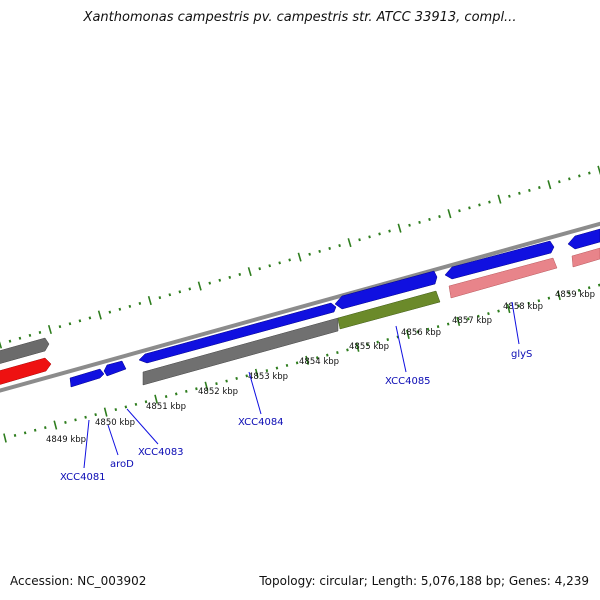  What do you see at coordinates (472, 321) in the screenshot?
I see `kbp-label-4857: 4857 kbp` at bounding box center [472, 321].